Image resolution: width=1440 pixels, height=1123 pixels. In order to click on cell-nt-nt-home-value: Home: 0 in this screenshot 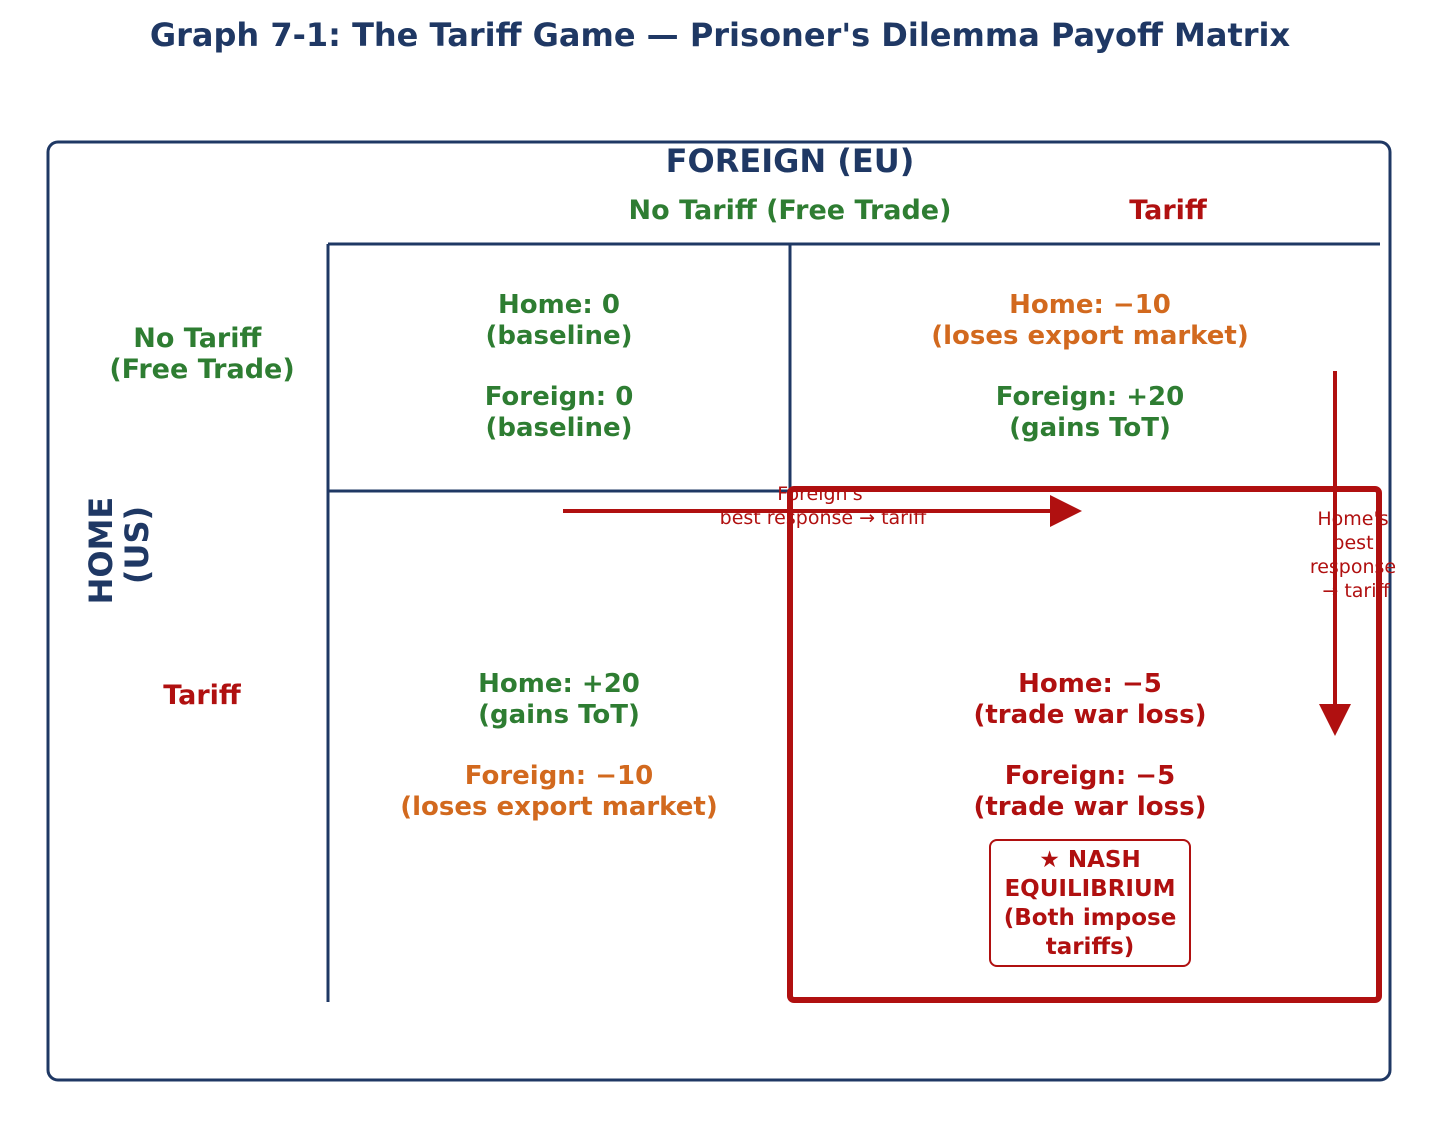, I will do `click(559, 305)`.